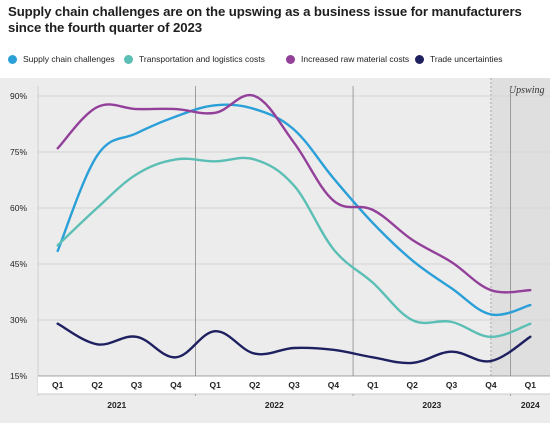 The height and width of the screenshot is (423, 550). I want to click on x-axis-quarter-band, so click(294, 385).